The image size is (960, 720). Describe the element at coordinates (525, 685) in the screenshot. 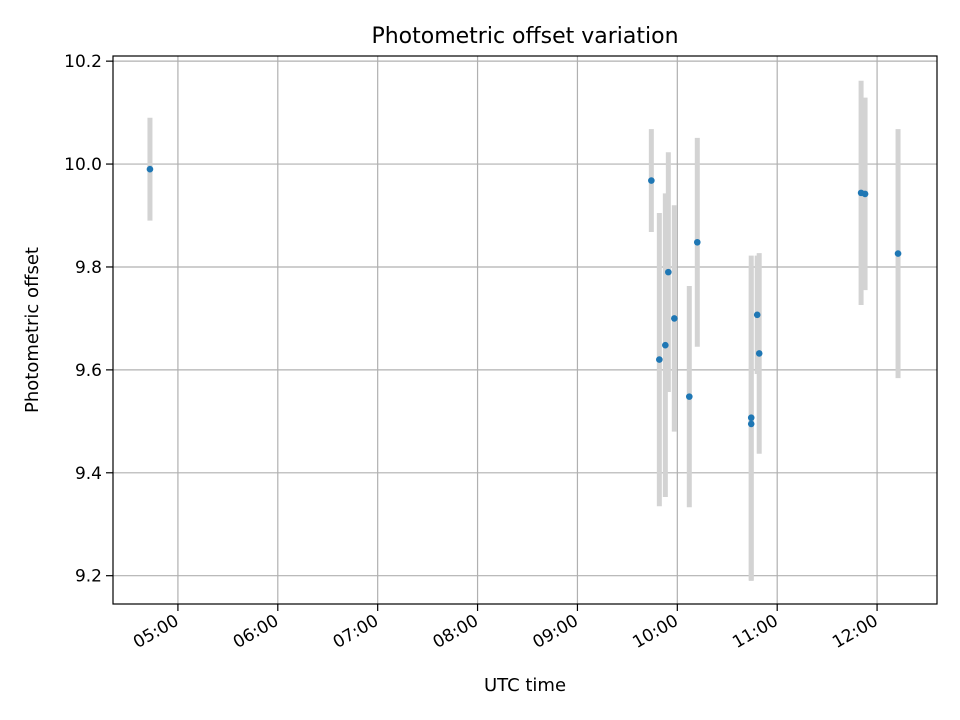

I see `x-axis-label: UTC time` at that location.